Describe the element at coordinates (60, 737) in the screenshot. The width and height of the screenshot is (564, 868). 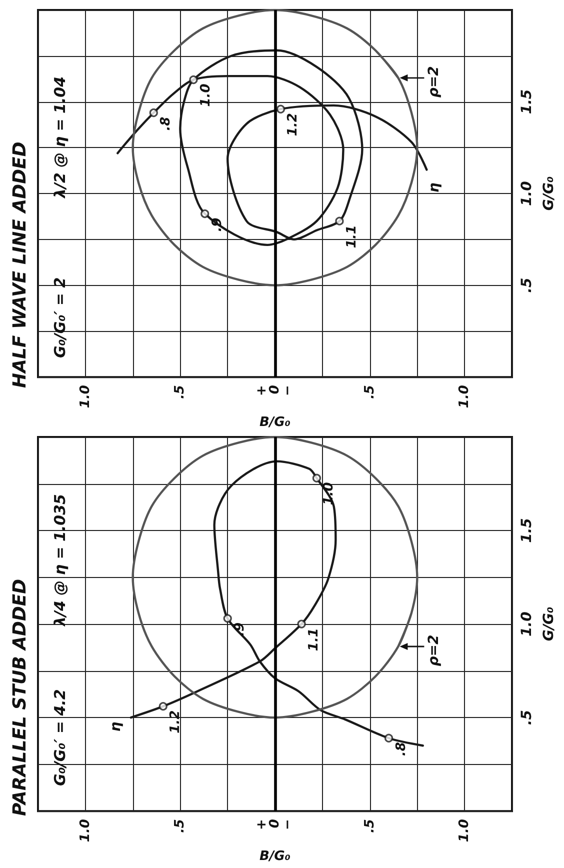
I see `annotation: G₀/G₀′ = 4.2` at that location.